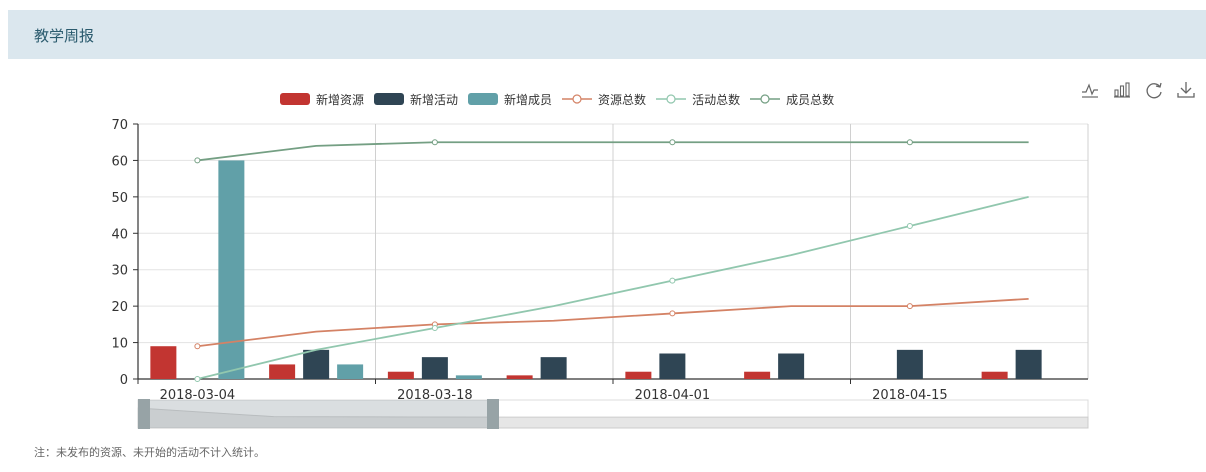 Image resolution: width=1206 pixels, height=472 pixels. I want to click on legend-label: 新增活动, so click(434, 99).